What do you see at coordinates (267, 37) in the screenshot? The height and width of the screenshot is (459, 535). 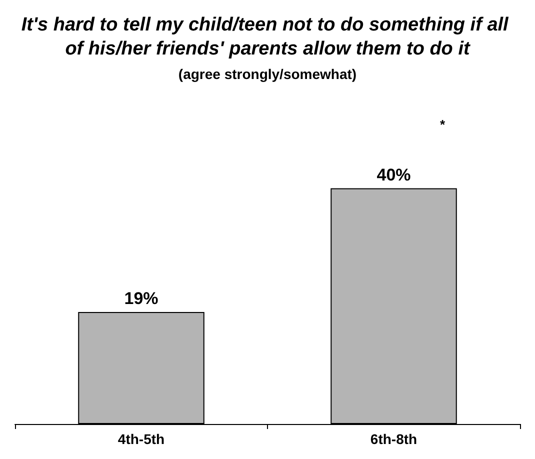 I see `chart-title: It's hard to tell my child/teen not to do something if all of his/her friends' parents allow them to do it` at bounding box center [267, 37].